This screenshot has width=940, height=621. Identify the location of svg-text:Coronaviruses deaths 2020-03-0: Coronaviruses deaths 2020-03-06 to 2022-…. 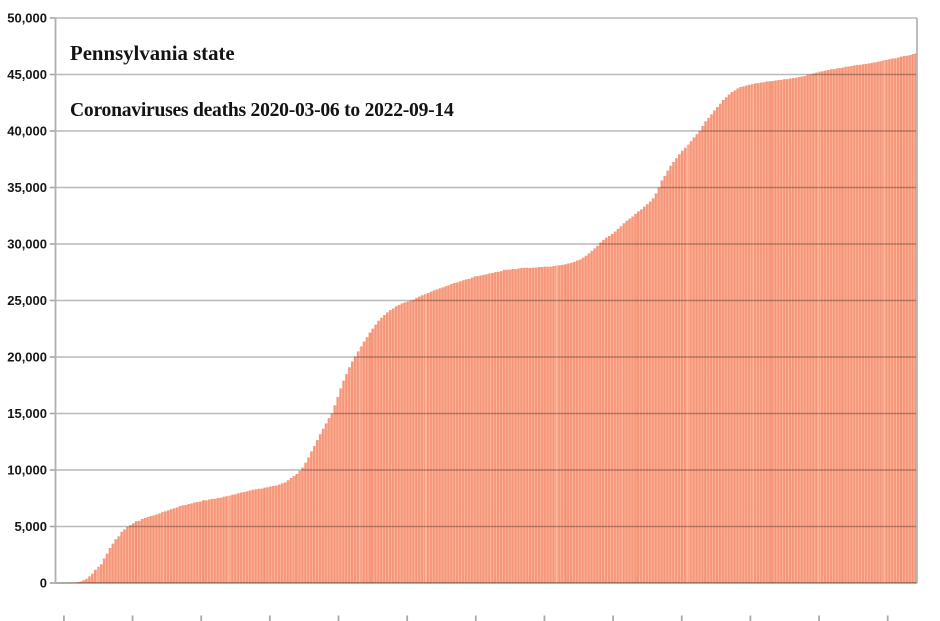
(262, 110).